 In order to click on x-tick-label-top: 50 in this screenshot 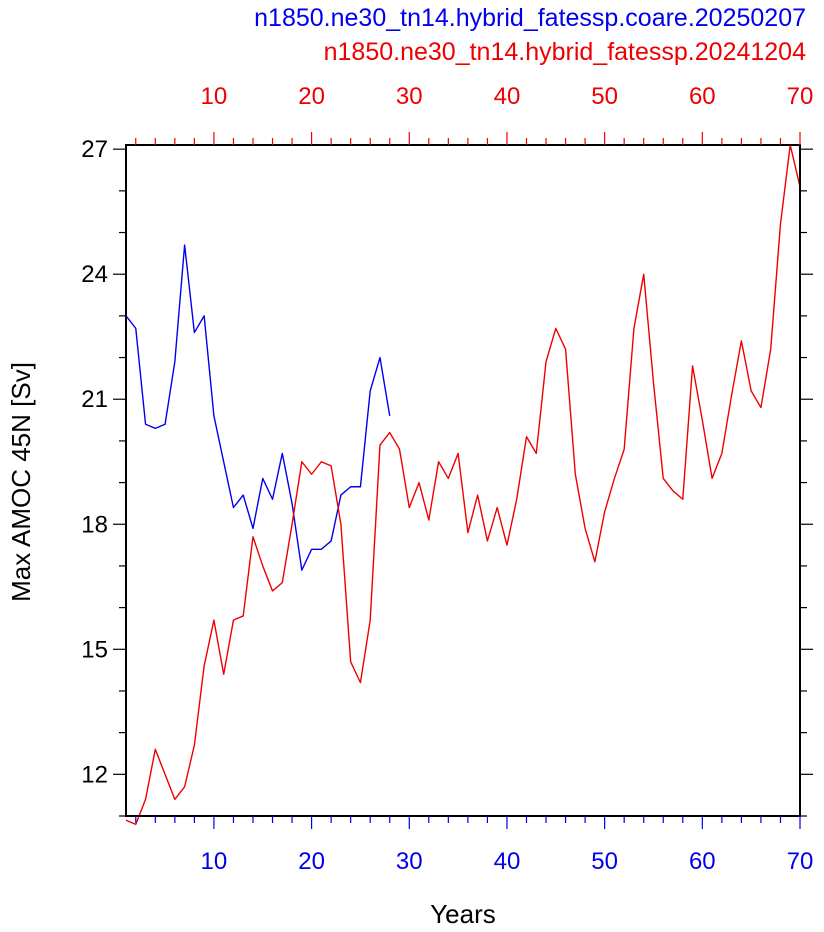, I will do `click(604, 96)`.